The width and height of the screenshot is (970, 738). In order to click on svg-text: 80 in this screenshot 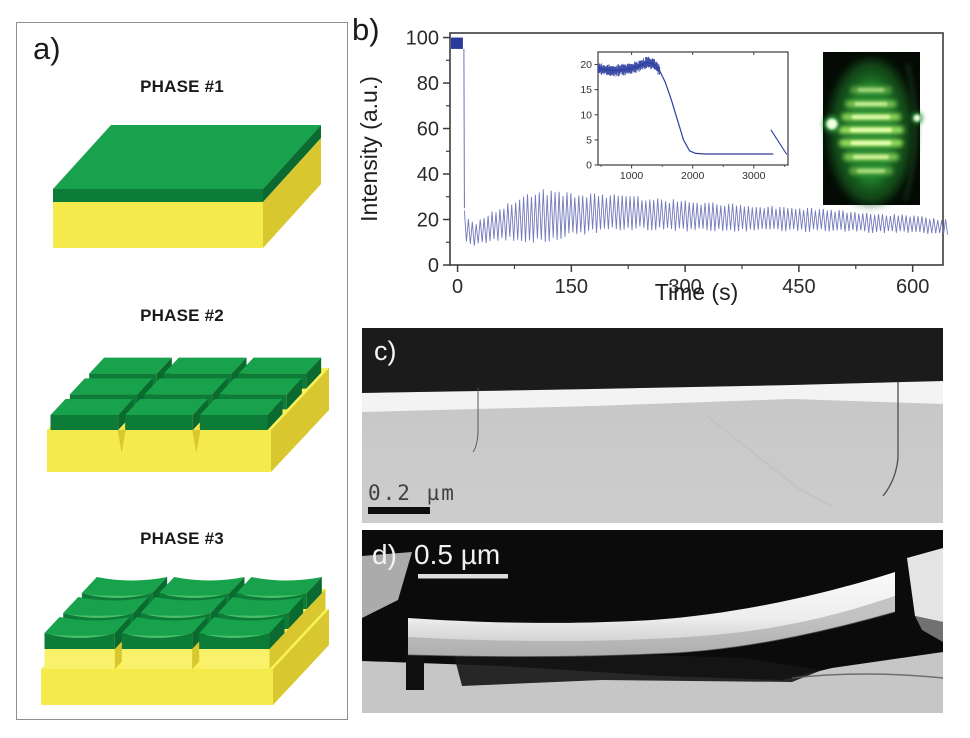, I will do `click(428, 84)`.